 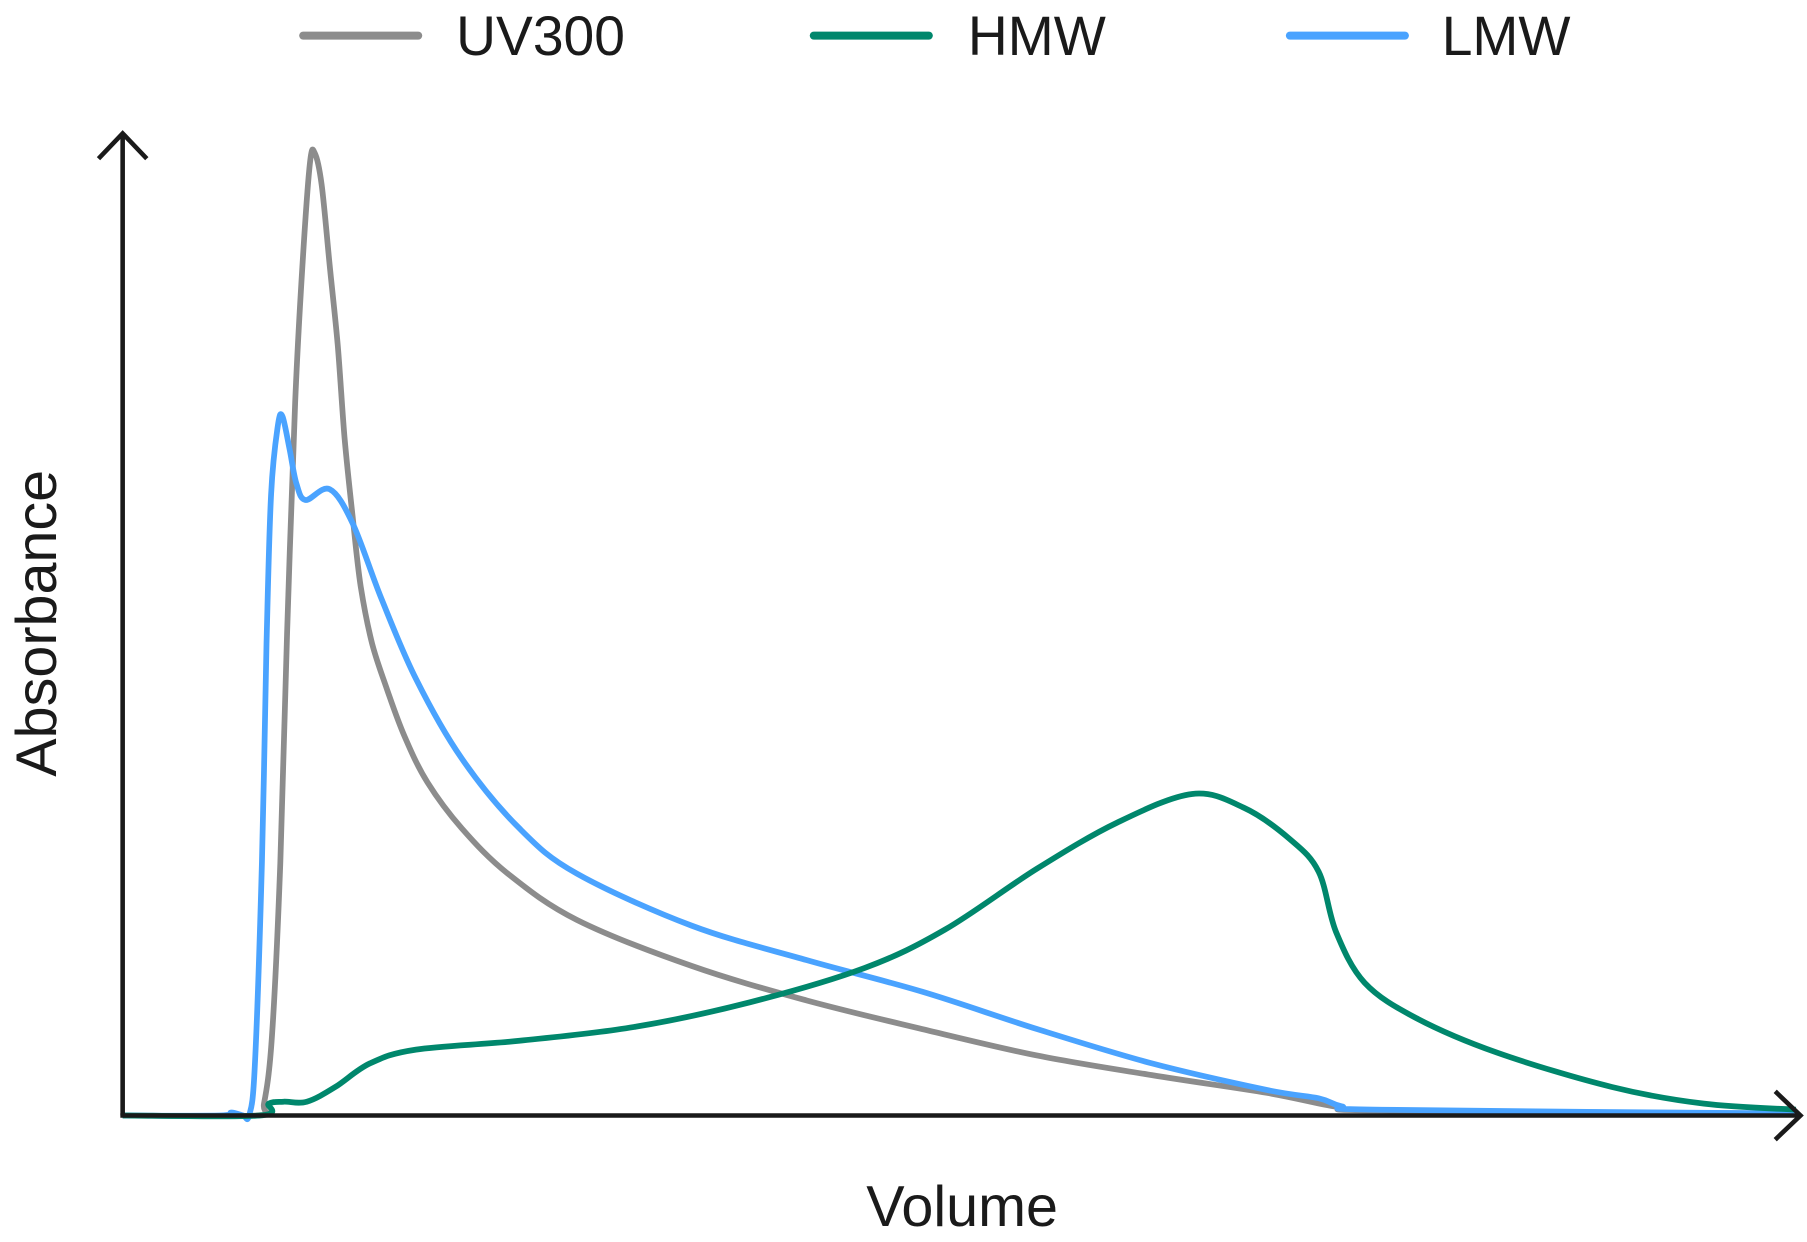 What do you see at coordinates (122, 145) in the screenshot?
I see `y-axis-arrow-icon` at bounding box center [122, 145].